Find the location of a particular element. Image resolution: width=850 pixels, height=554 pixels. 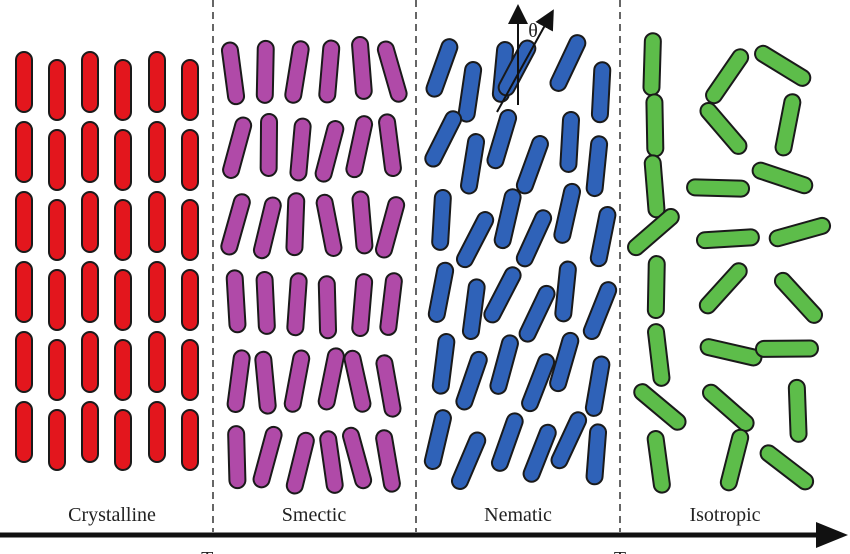

axis-arrowhead is located at coordinates (832, 535).